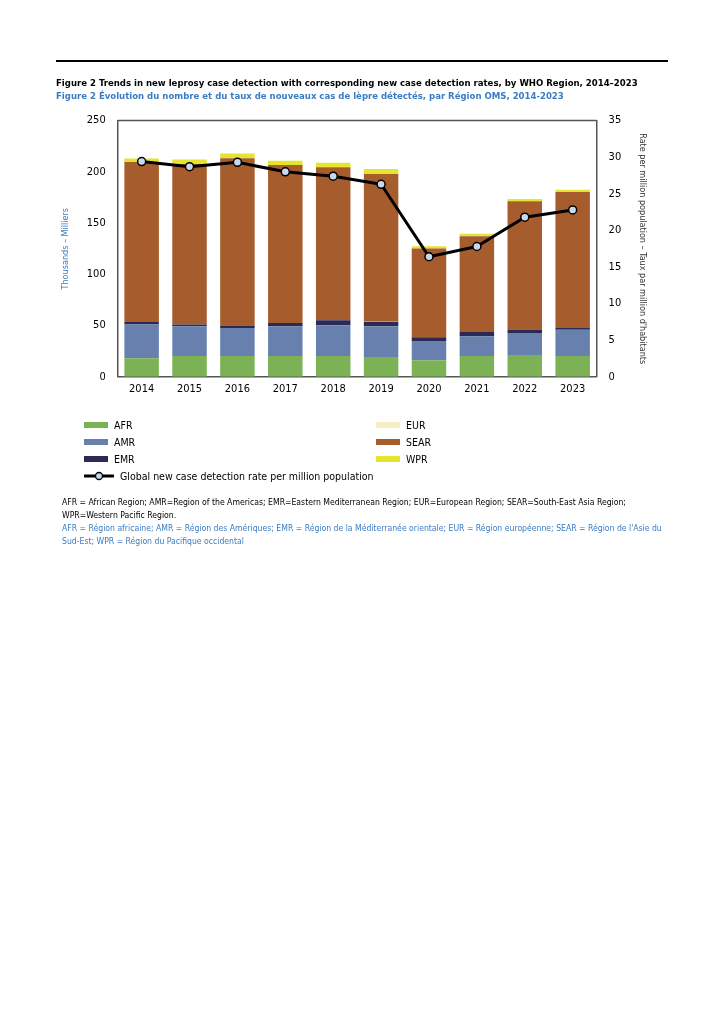 The image size is (724, 1024). What do you see at coordinates (96, 120) in the screenshot?
I see `y-tick-label: 250` at bounding box center [96, 120].